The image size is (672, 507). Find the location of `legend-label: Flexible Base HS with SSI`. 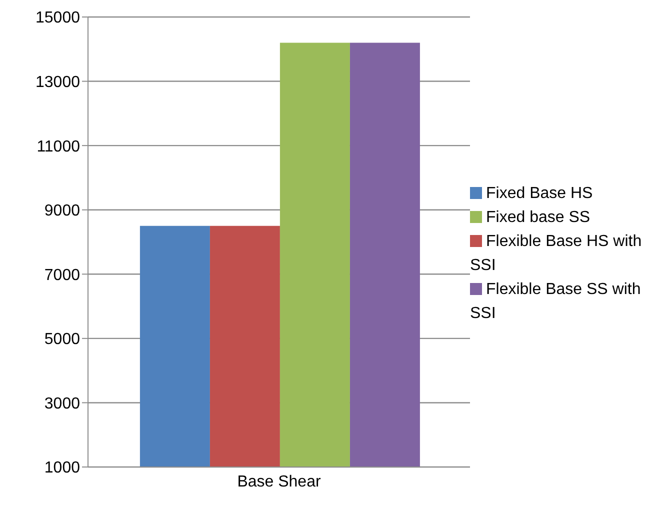

legend-label: Flexible Base HS with SSI is located at coordinates (556, 253).